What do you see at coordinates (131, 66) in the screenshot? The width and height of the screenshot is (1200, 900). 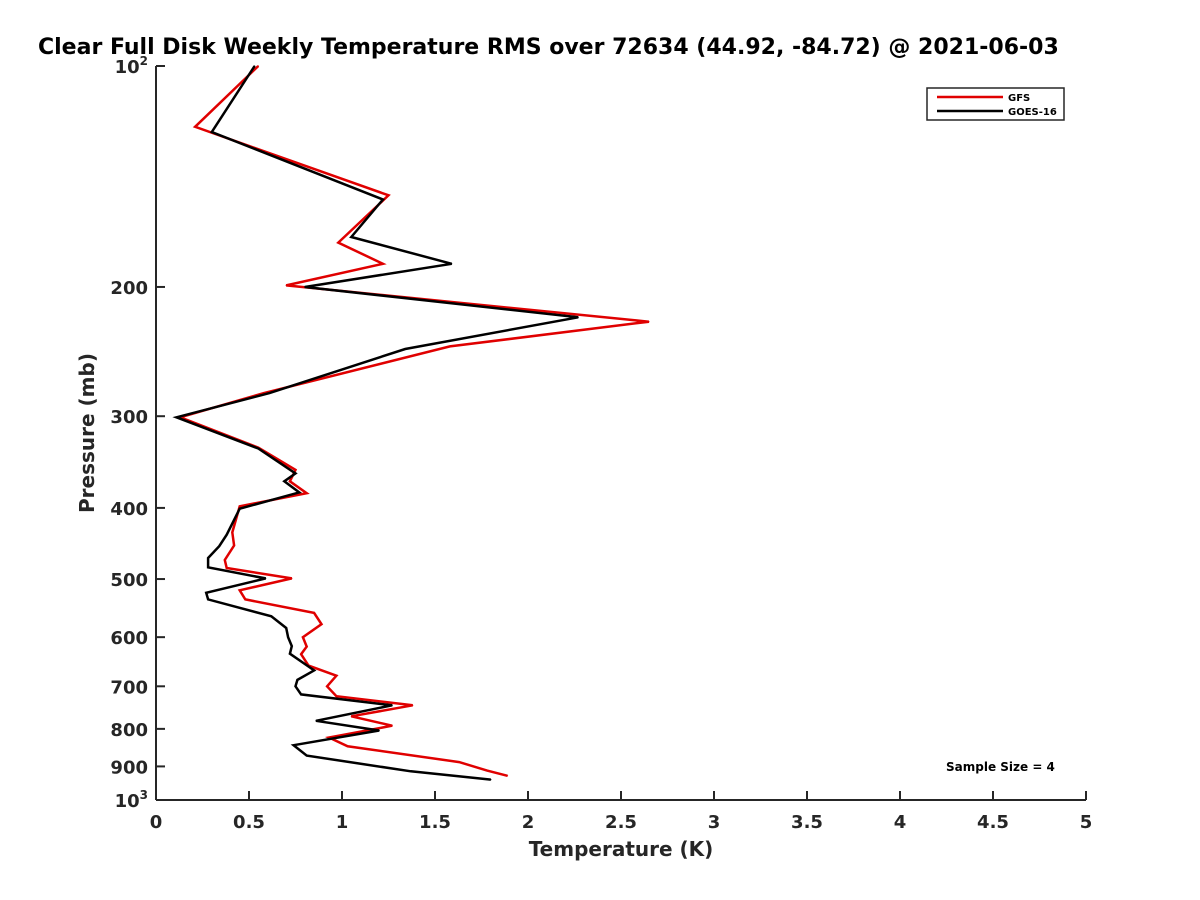 I see `y-tick-label: 10²` at bounding box center [131, 66].